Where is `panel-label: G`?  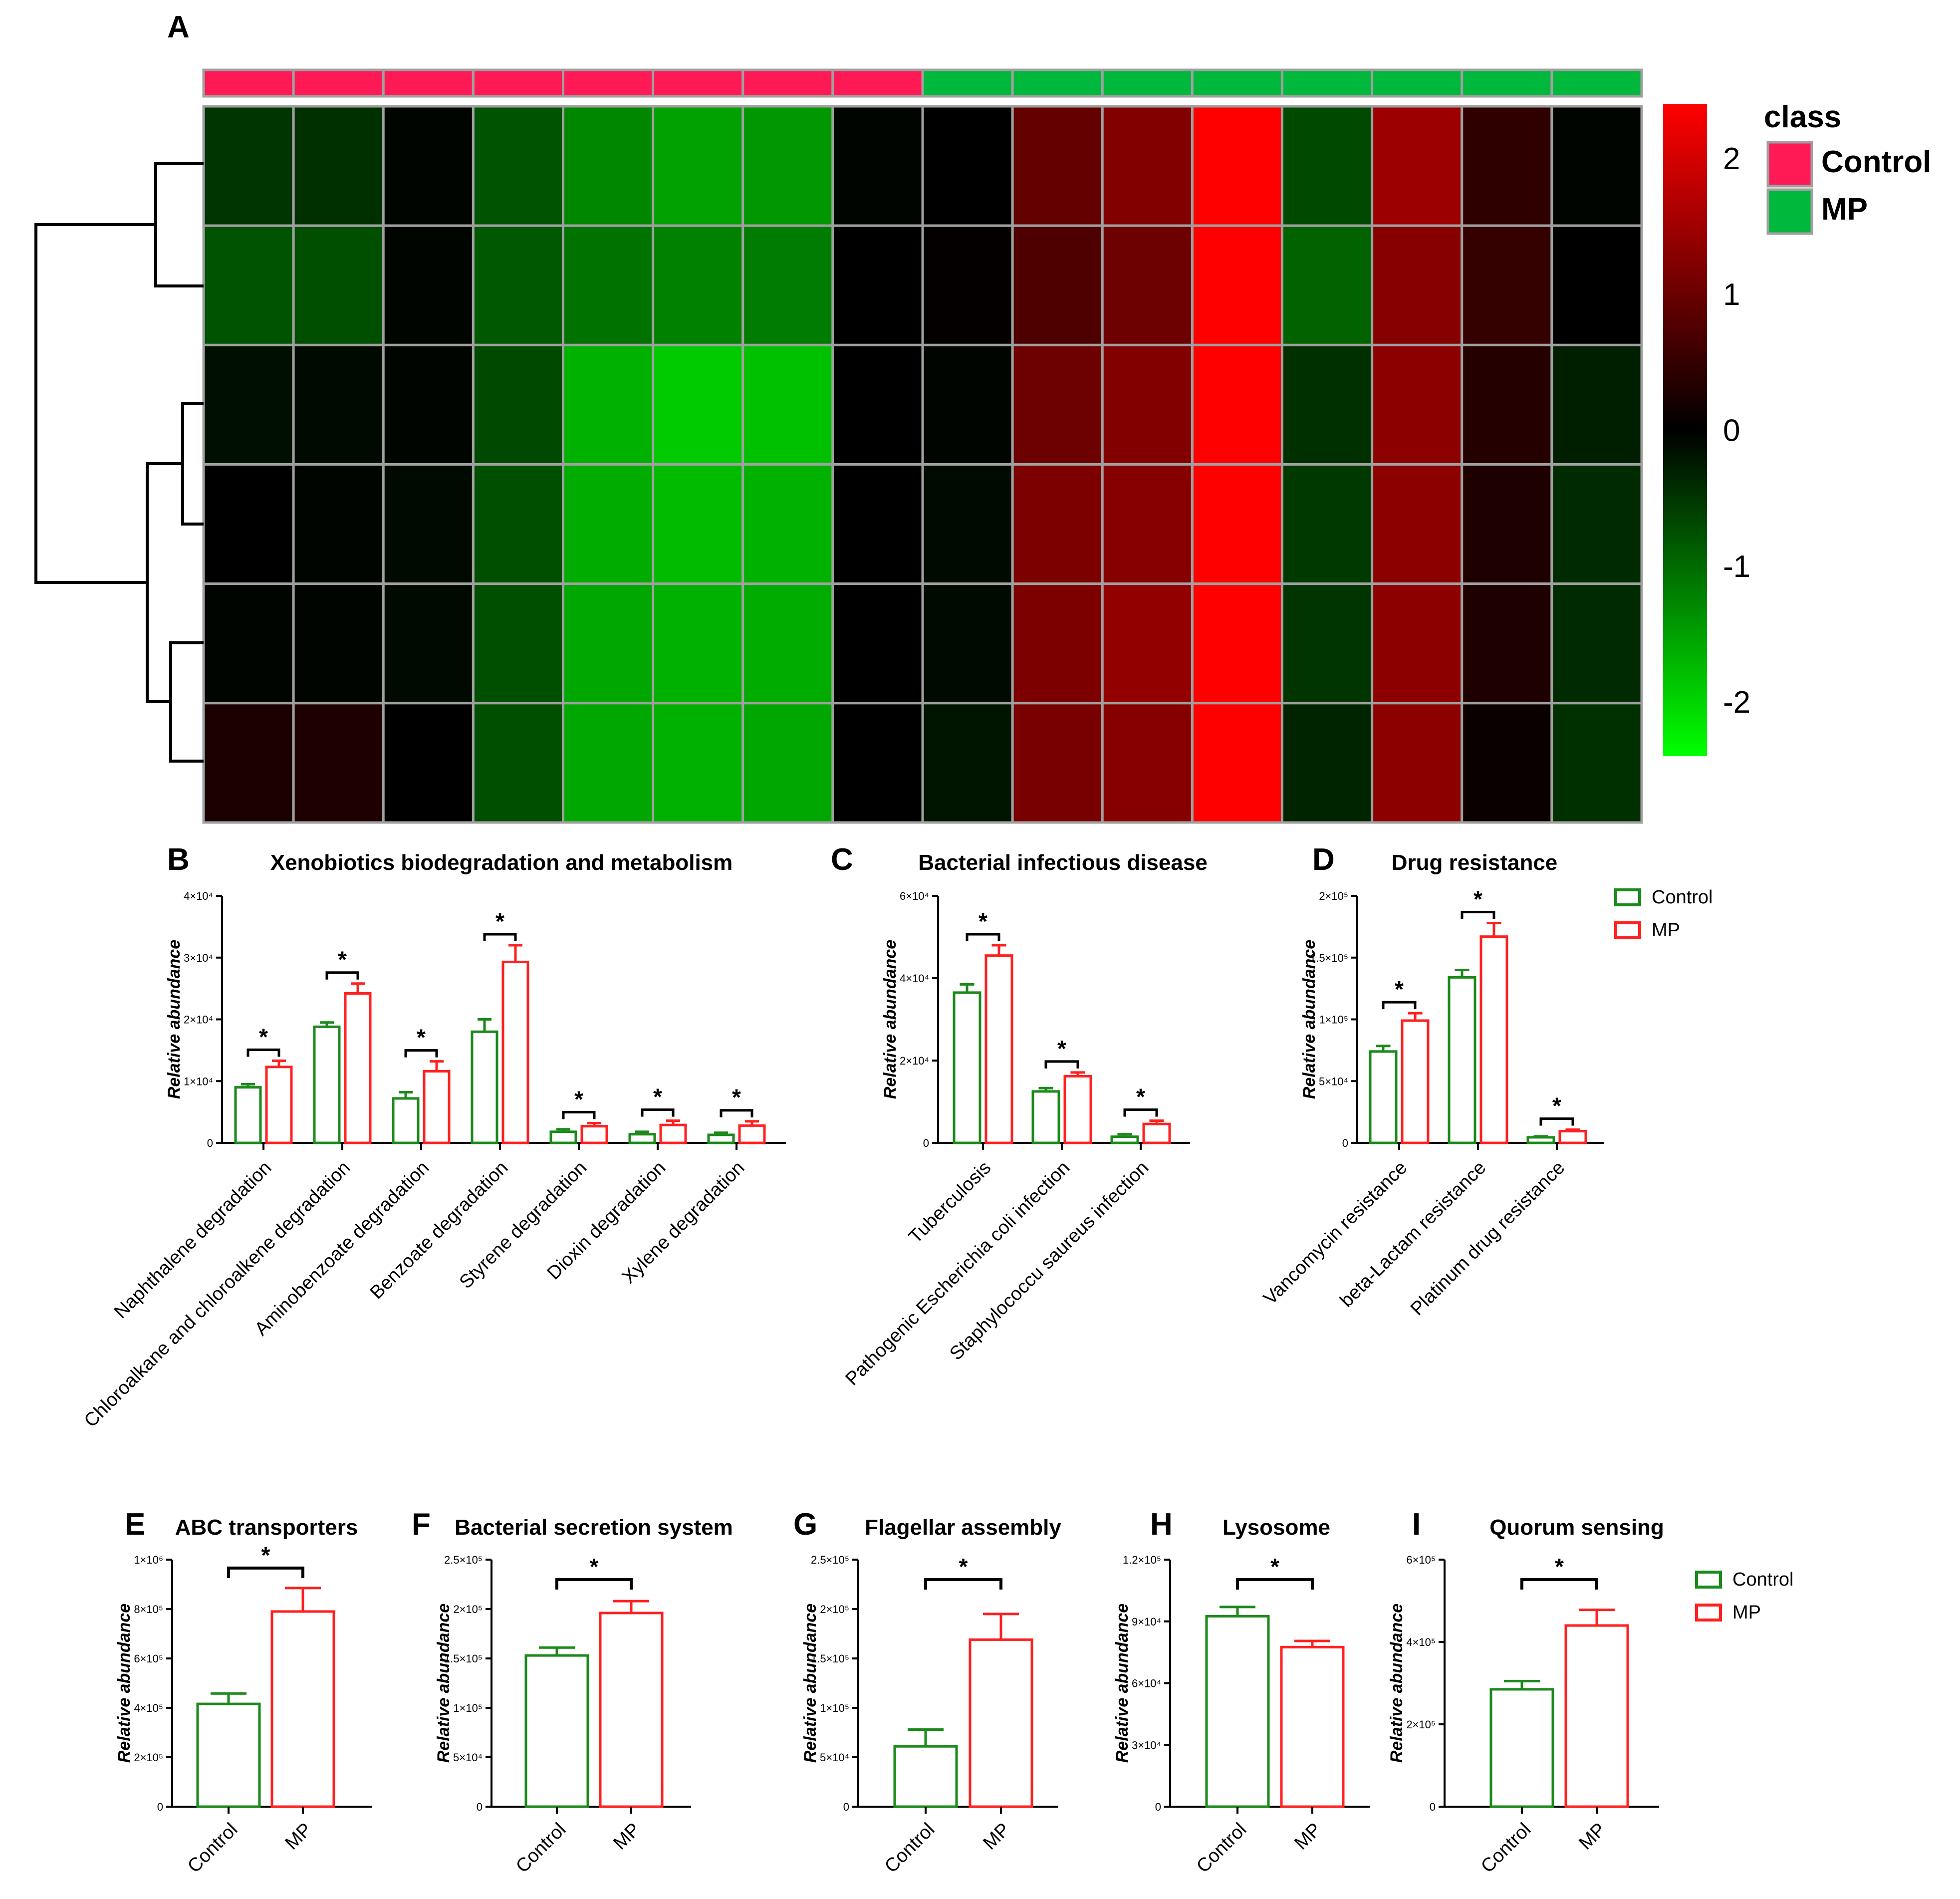 panel-label: G is located at coordinates (805, 1524).